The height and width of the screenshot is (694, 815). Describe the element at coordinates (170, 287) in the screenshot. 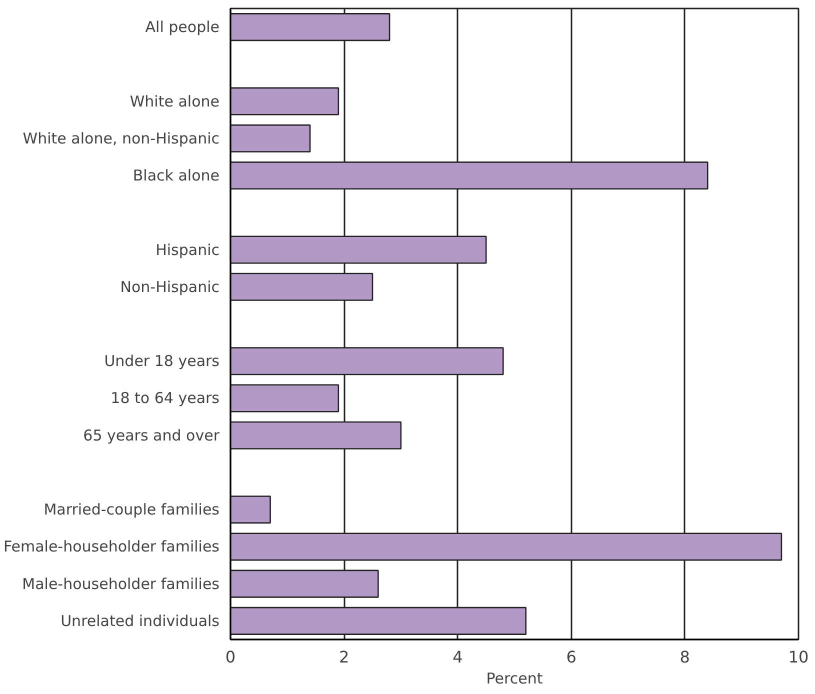

I see `y-tick-label: Non-Hispanic` at that location.